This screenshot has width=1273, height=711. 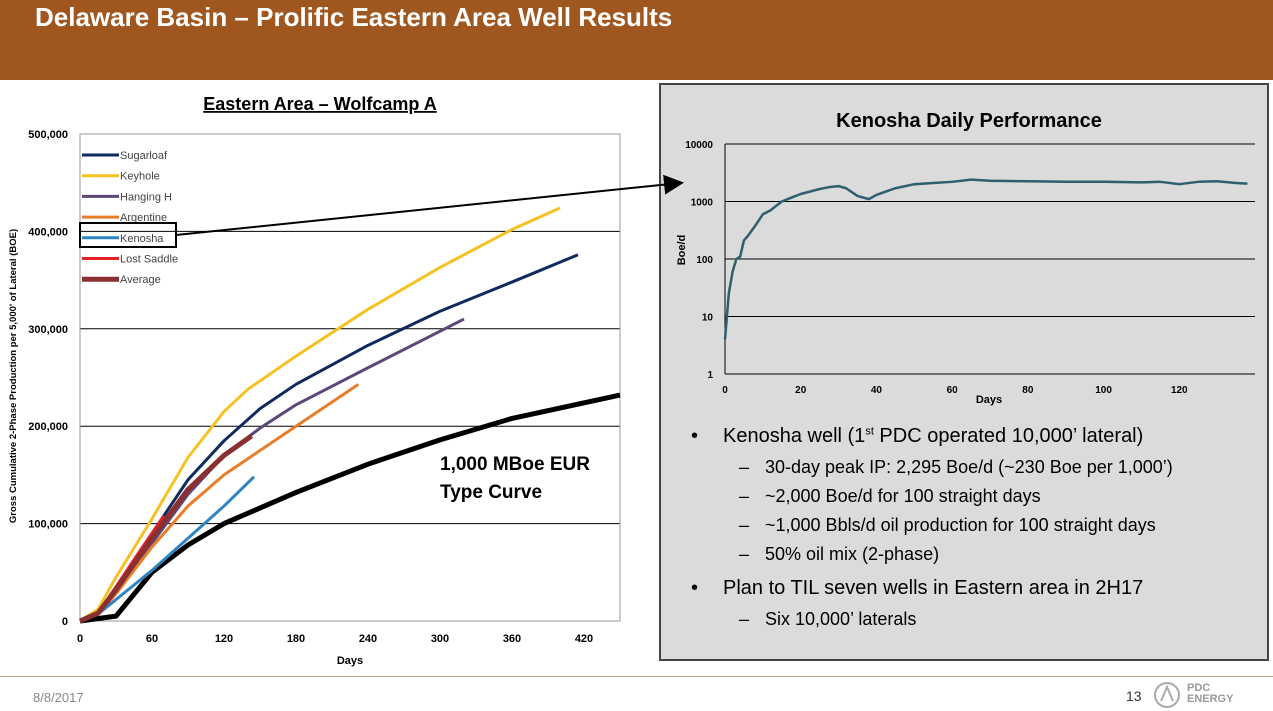 What do you see at coordinates (702, 203) in the screenshot?
I see `y-tick-label: 1000` at bounding box center [702, 203].